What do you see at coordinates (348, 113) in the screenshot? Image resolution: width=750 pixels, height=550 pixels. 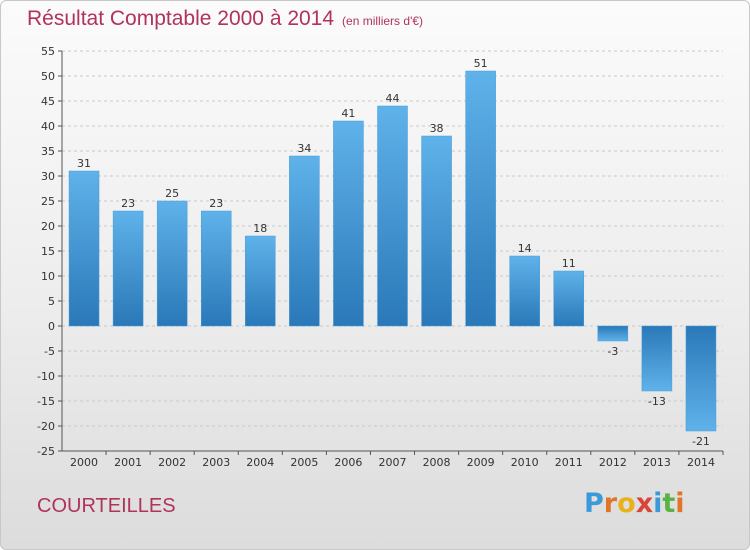 I see `bar-value-label: 41` at bounding box center [348, 113].